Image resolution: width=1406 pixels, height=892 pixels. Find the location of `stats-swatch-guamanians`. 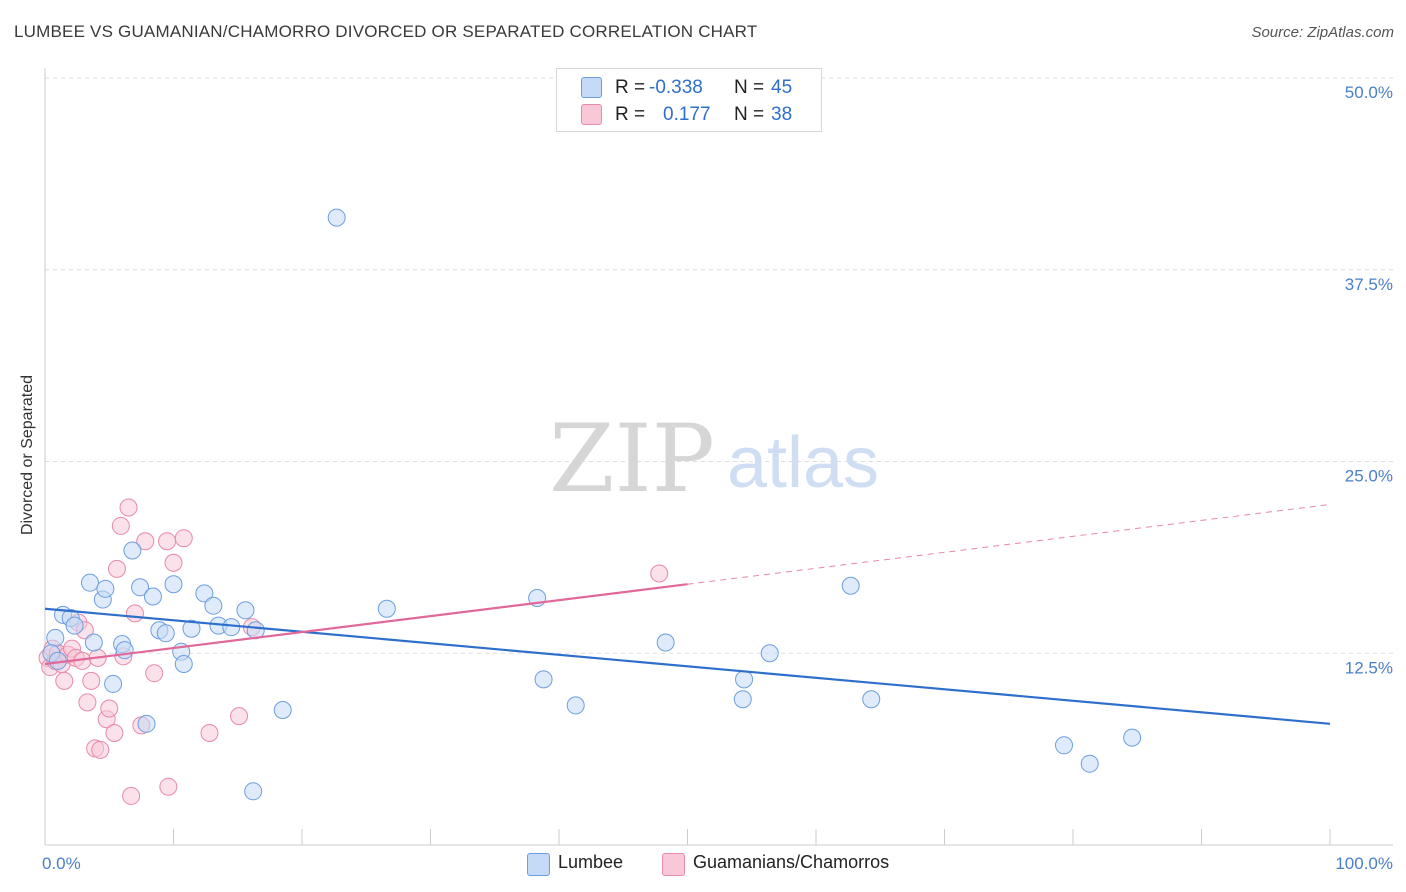

stats-swatch-guamanians is located at coordinates (591, 114).